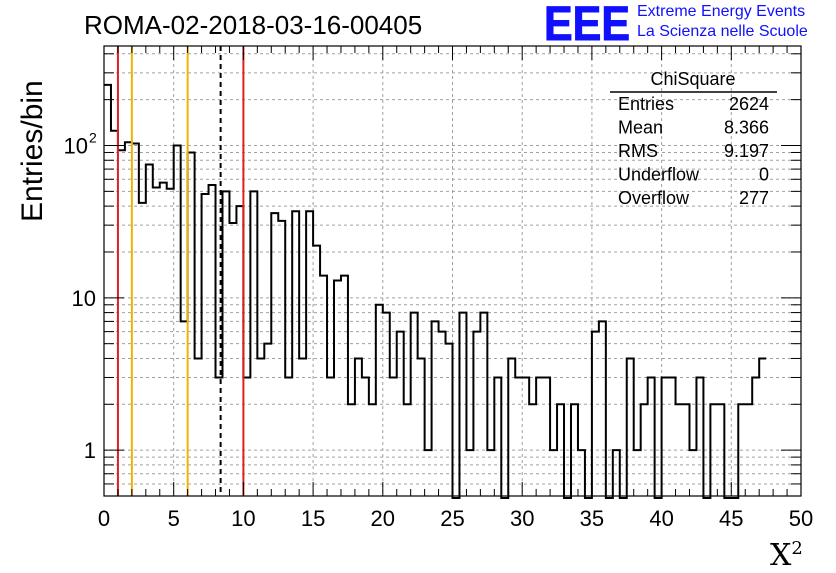 This screenshot has height=573, width=836. What do you see at coordinates (90, 450) in the screenshot?
I see `y-tick-label: 1` at bounding box center [90, 450].